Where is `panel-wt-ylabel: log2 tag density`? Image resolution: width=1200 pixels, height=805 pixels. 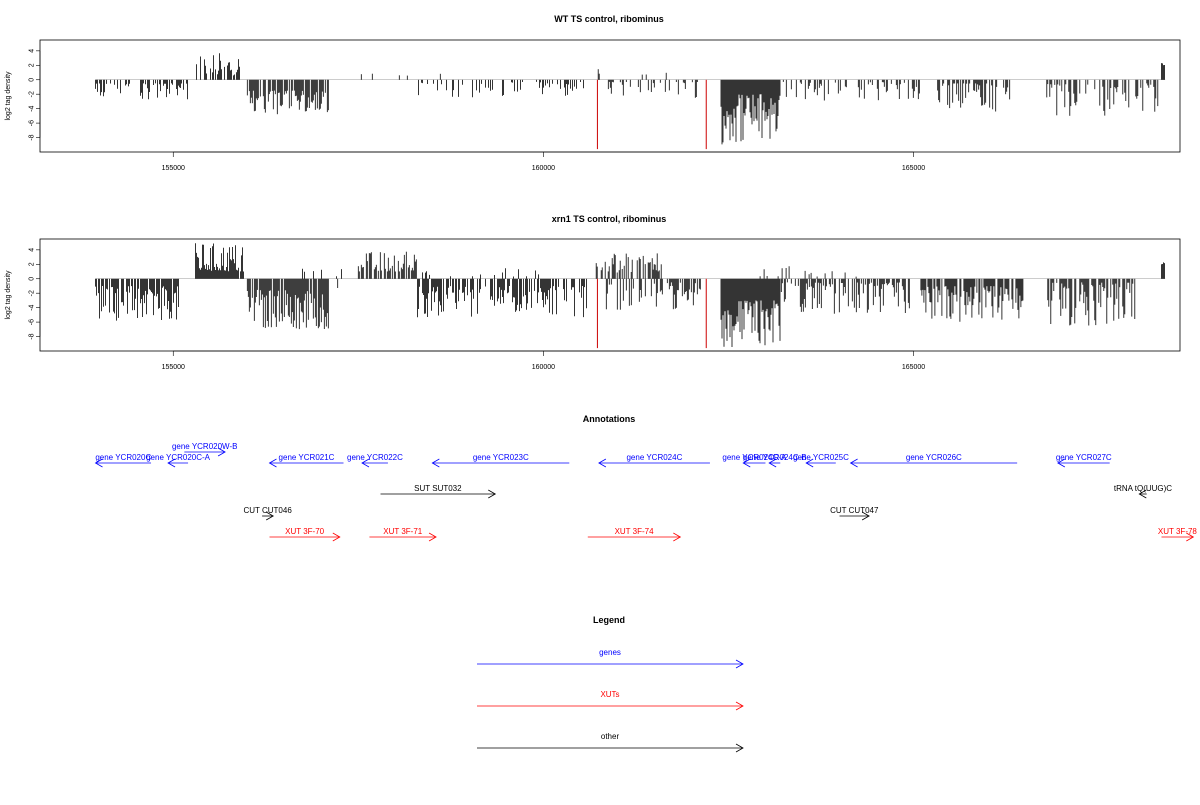 panel-wt-ylabel: log2 tag density is located at coordinates (8, 96).